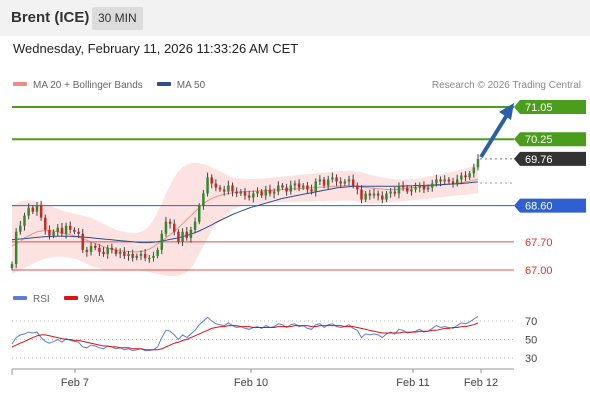  I want to click on rsi-tick-50: 50, so click(531, 341).